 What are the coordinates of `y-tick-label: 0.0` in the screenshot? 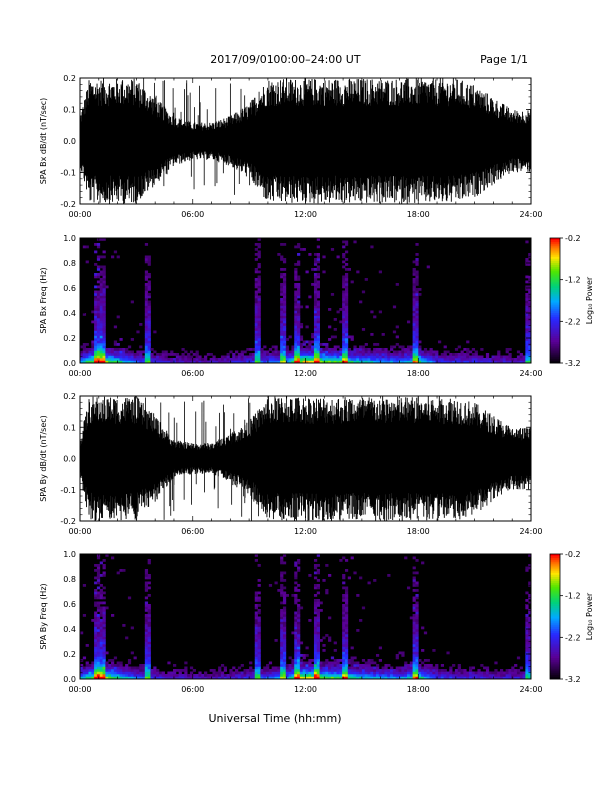 It's located at (69, 459).